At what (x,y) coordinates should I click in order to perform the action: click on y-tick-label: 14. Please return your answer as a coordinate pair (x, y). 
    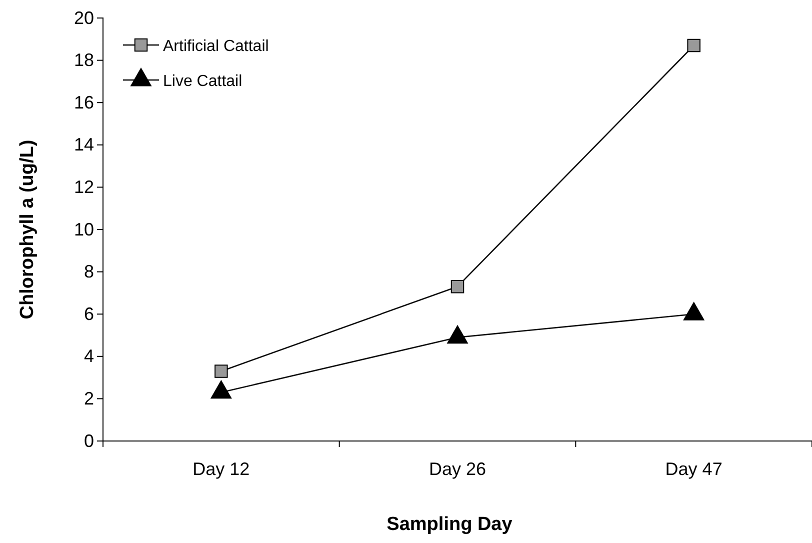
    Looking at the image, I should click on (84, 144).